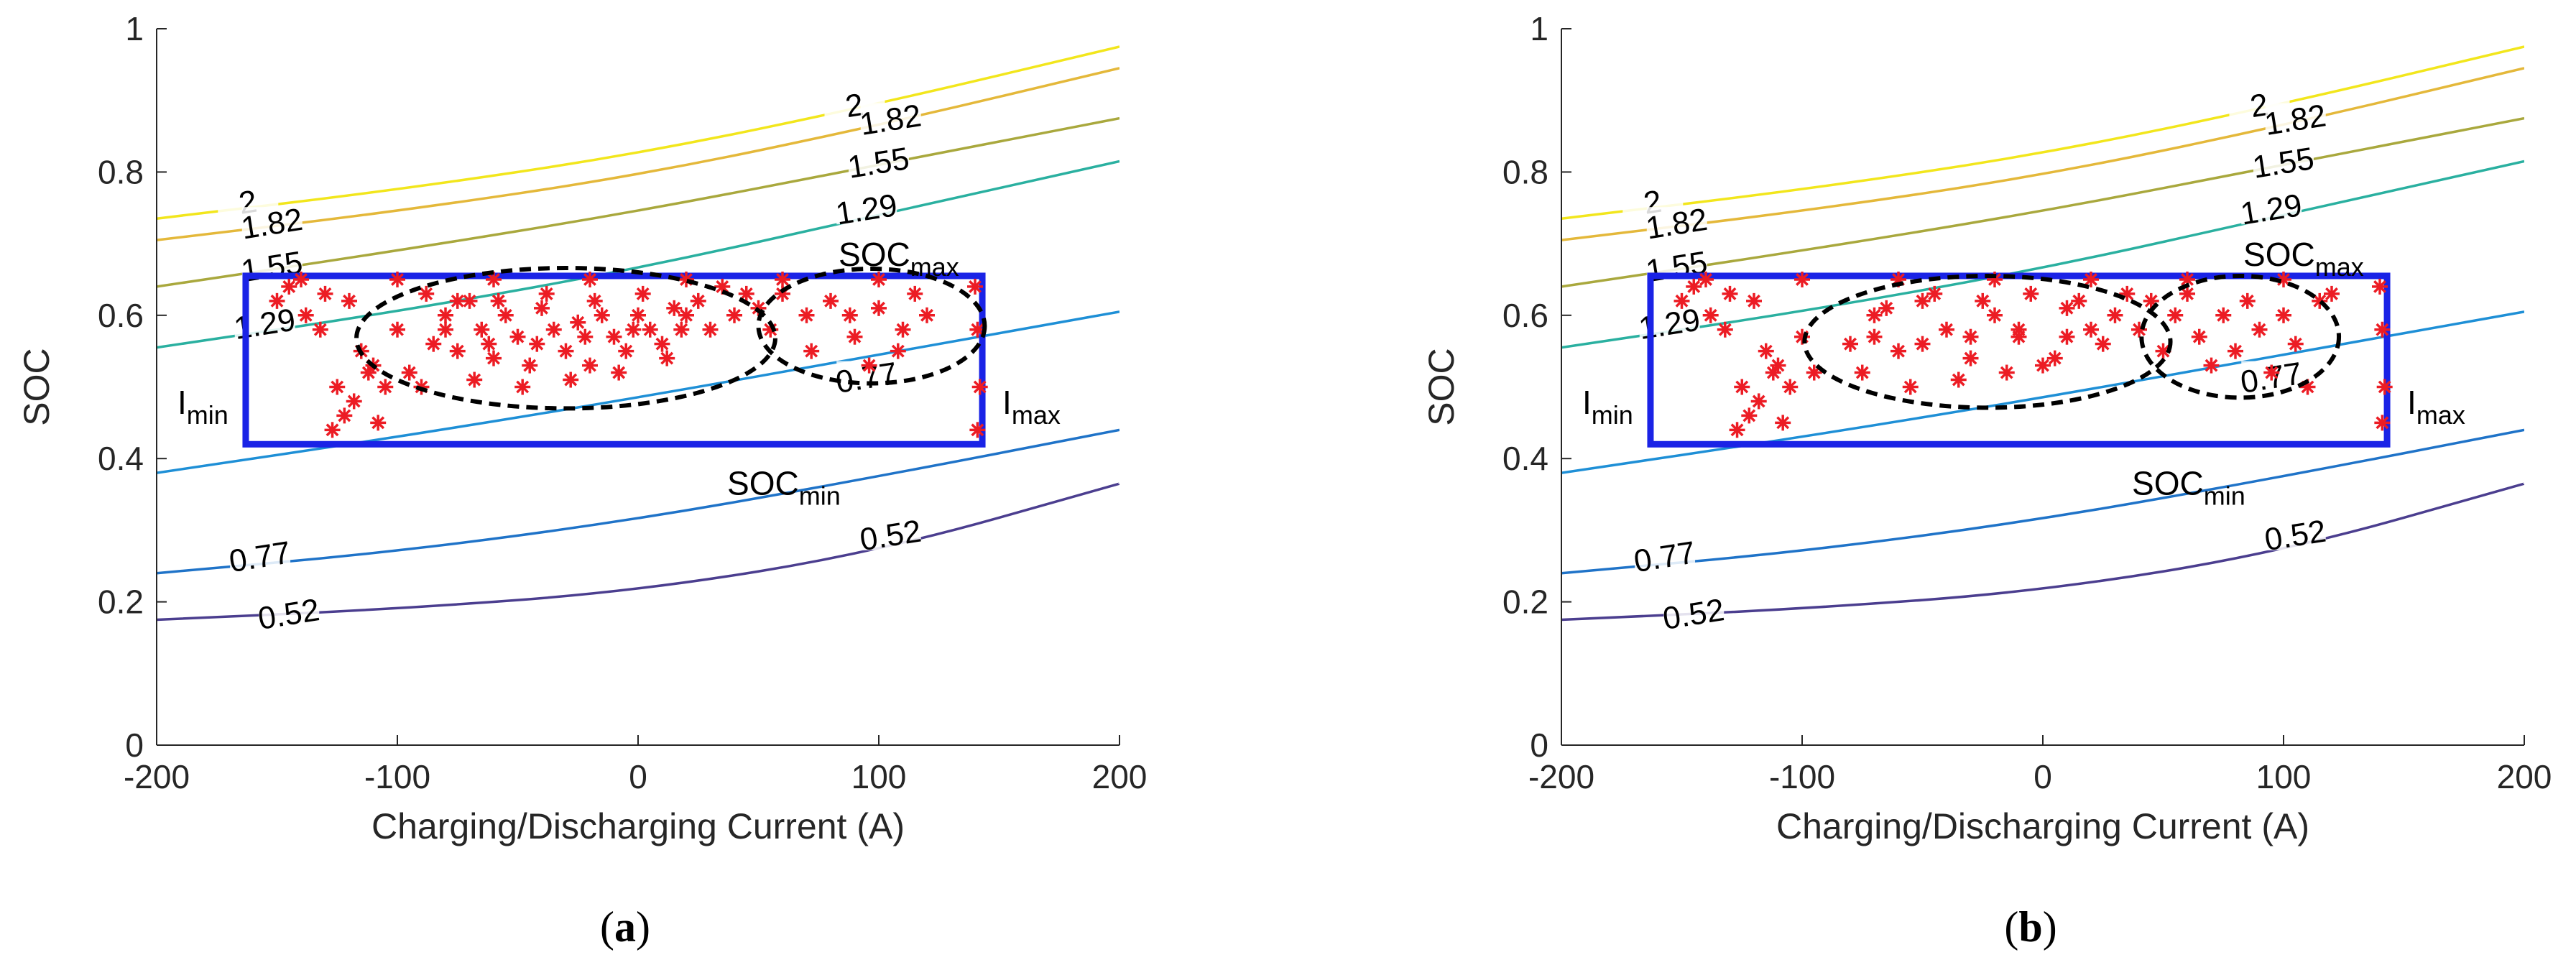 This screenshot has height=965, width=2576. What do you see at coordinates (182, 402) in the screenshot?
I see `i-min-label-main: I` at bounding box center [182, 402].